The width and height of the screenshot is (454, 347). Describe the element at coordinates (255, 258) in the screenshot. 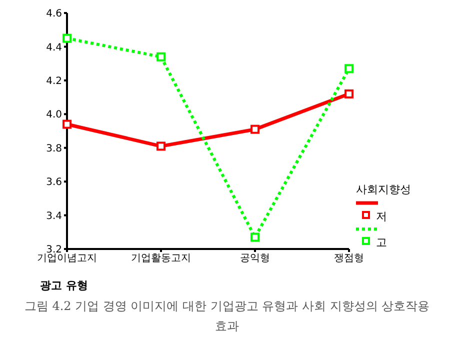

I see `x-tick-label: 공익형` at that location.